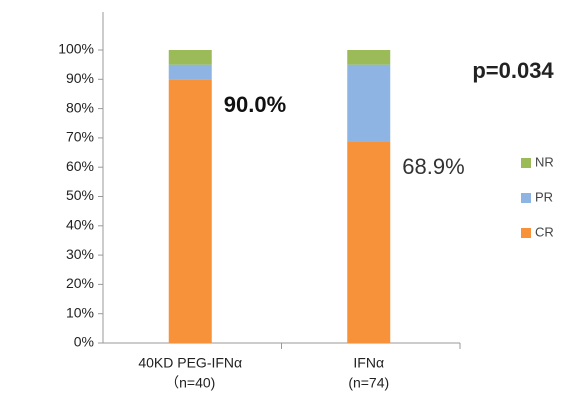 The width and height of the screenshot is (572, 416). What do you see at coordinates (190, 383) in the screenshot?
I see `x-tick-label: （n=40)` at bounding box center [190, 383].